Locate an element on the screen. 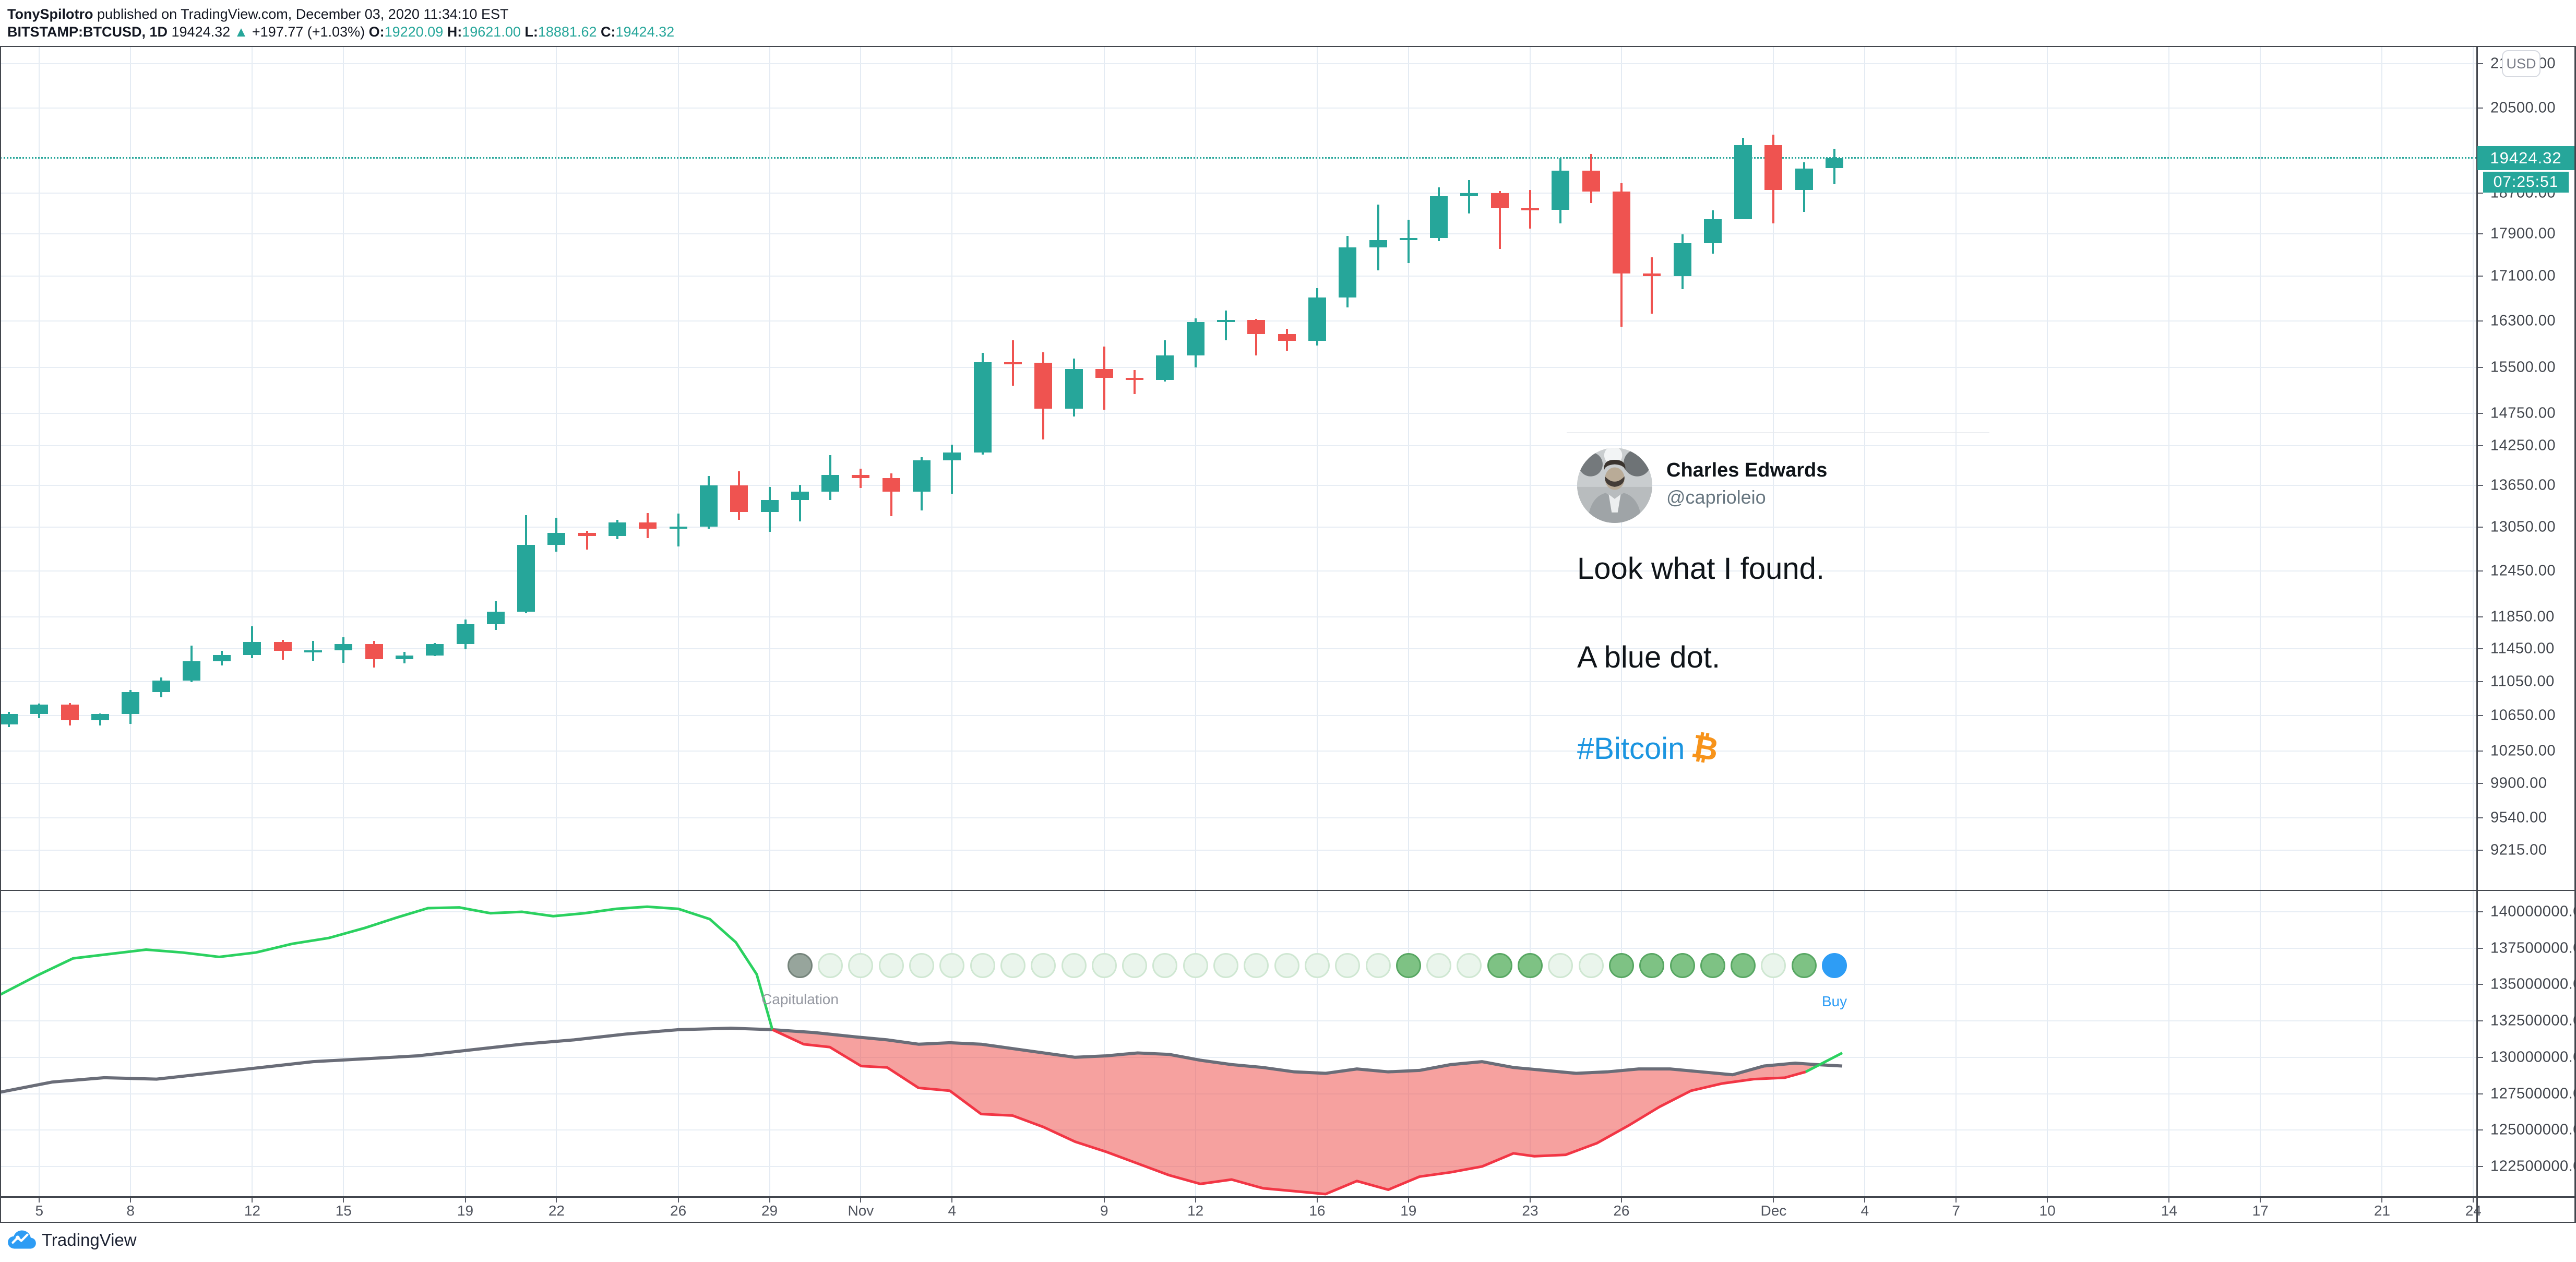 The height and width of the screenshot is (1262, 2576). sub-axis-label: 122500000.00 is located at coordinates (2533, 1166).